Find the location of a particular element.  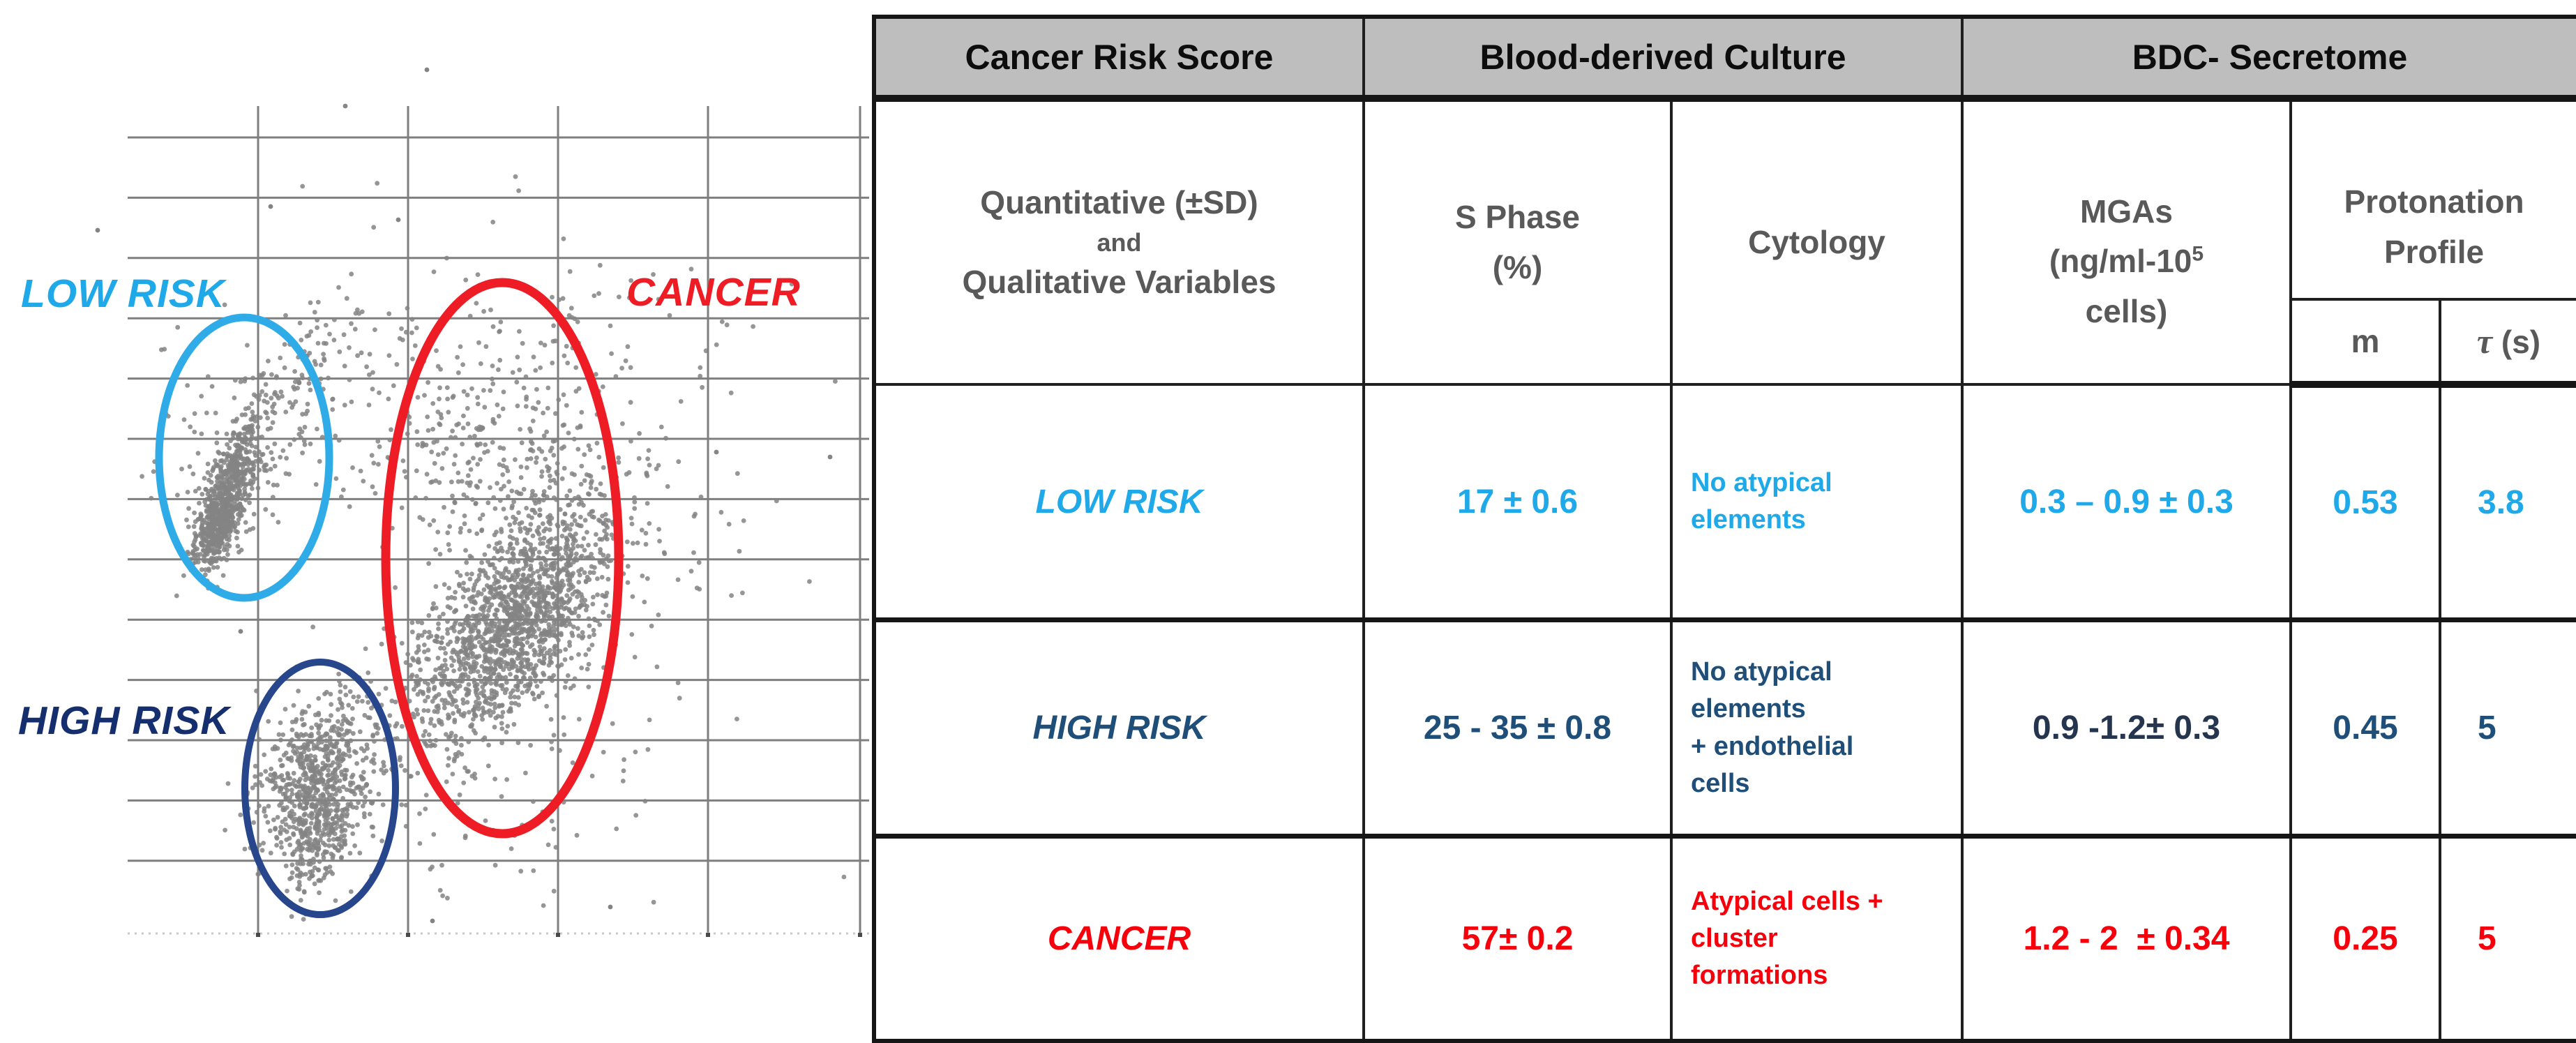

cancer-m-value: 0.25 is located at coordinates (2365, 938).